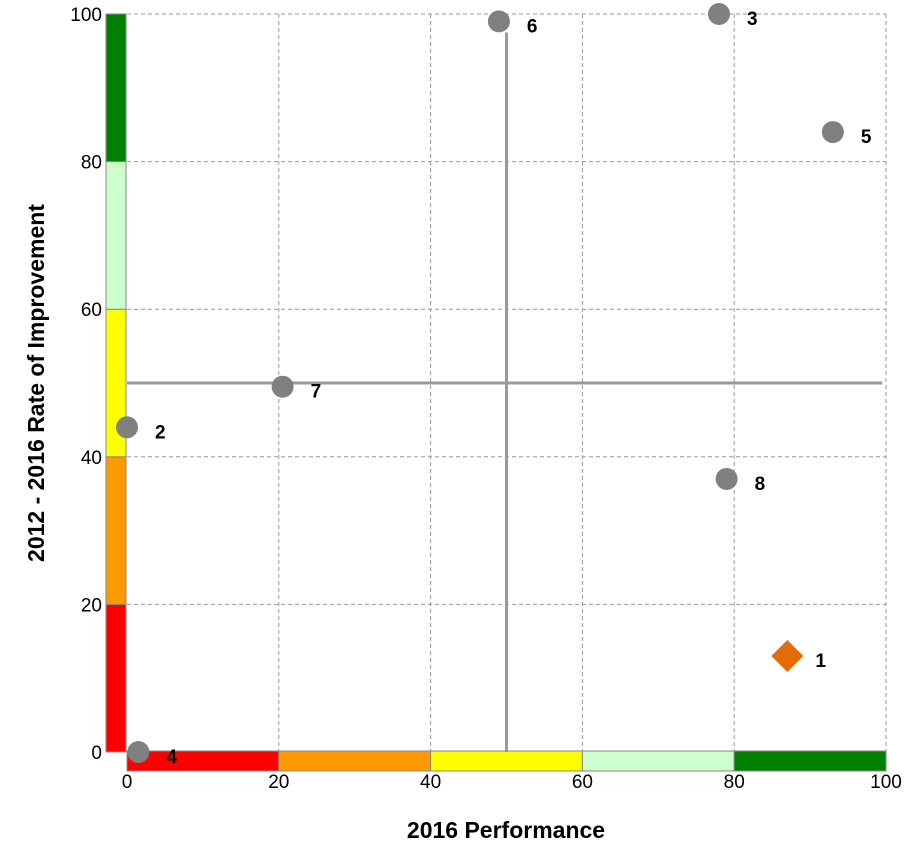  What do you see at coordinates (532, 26) in the screenshot?
I see `point-label-6: 6` at bounding box center [532, 26].